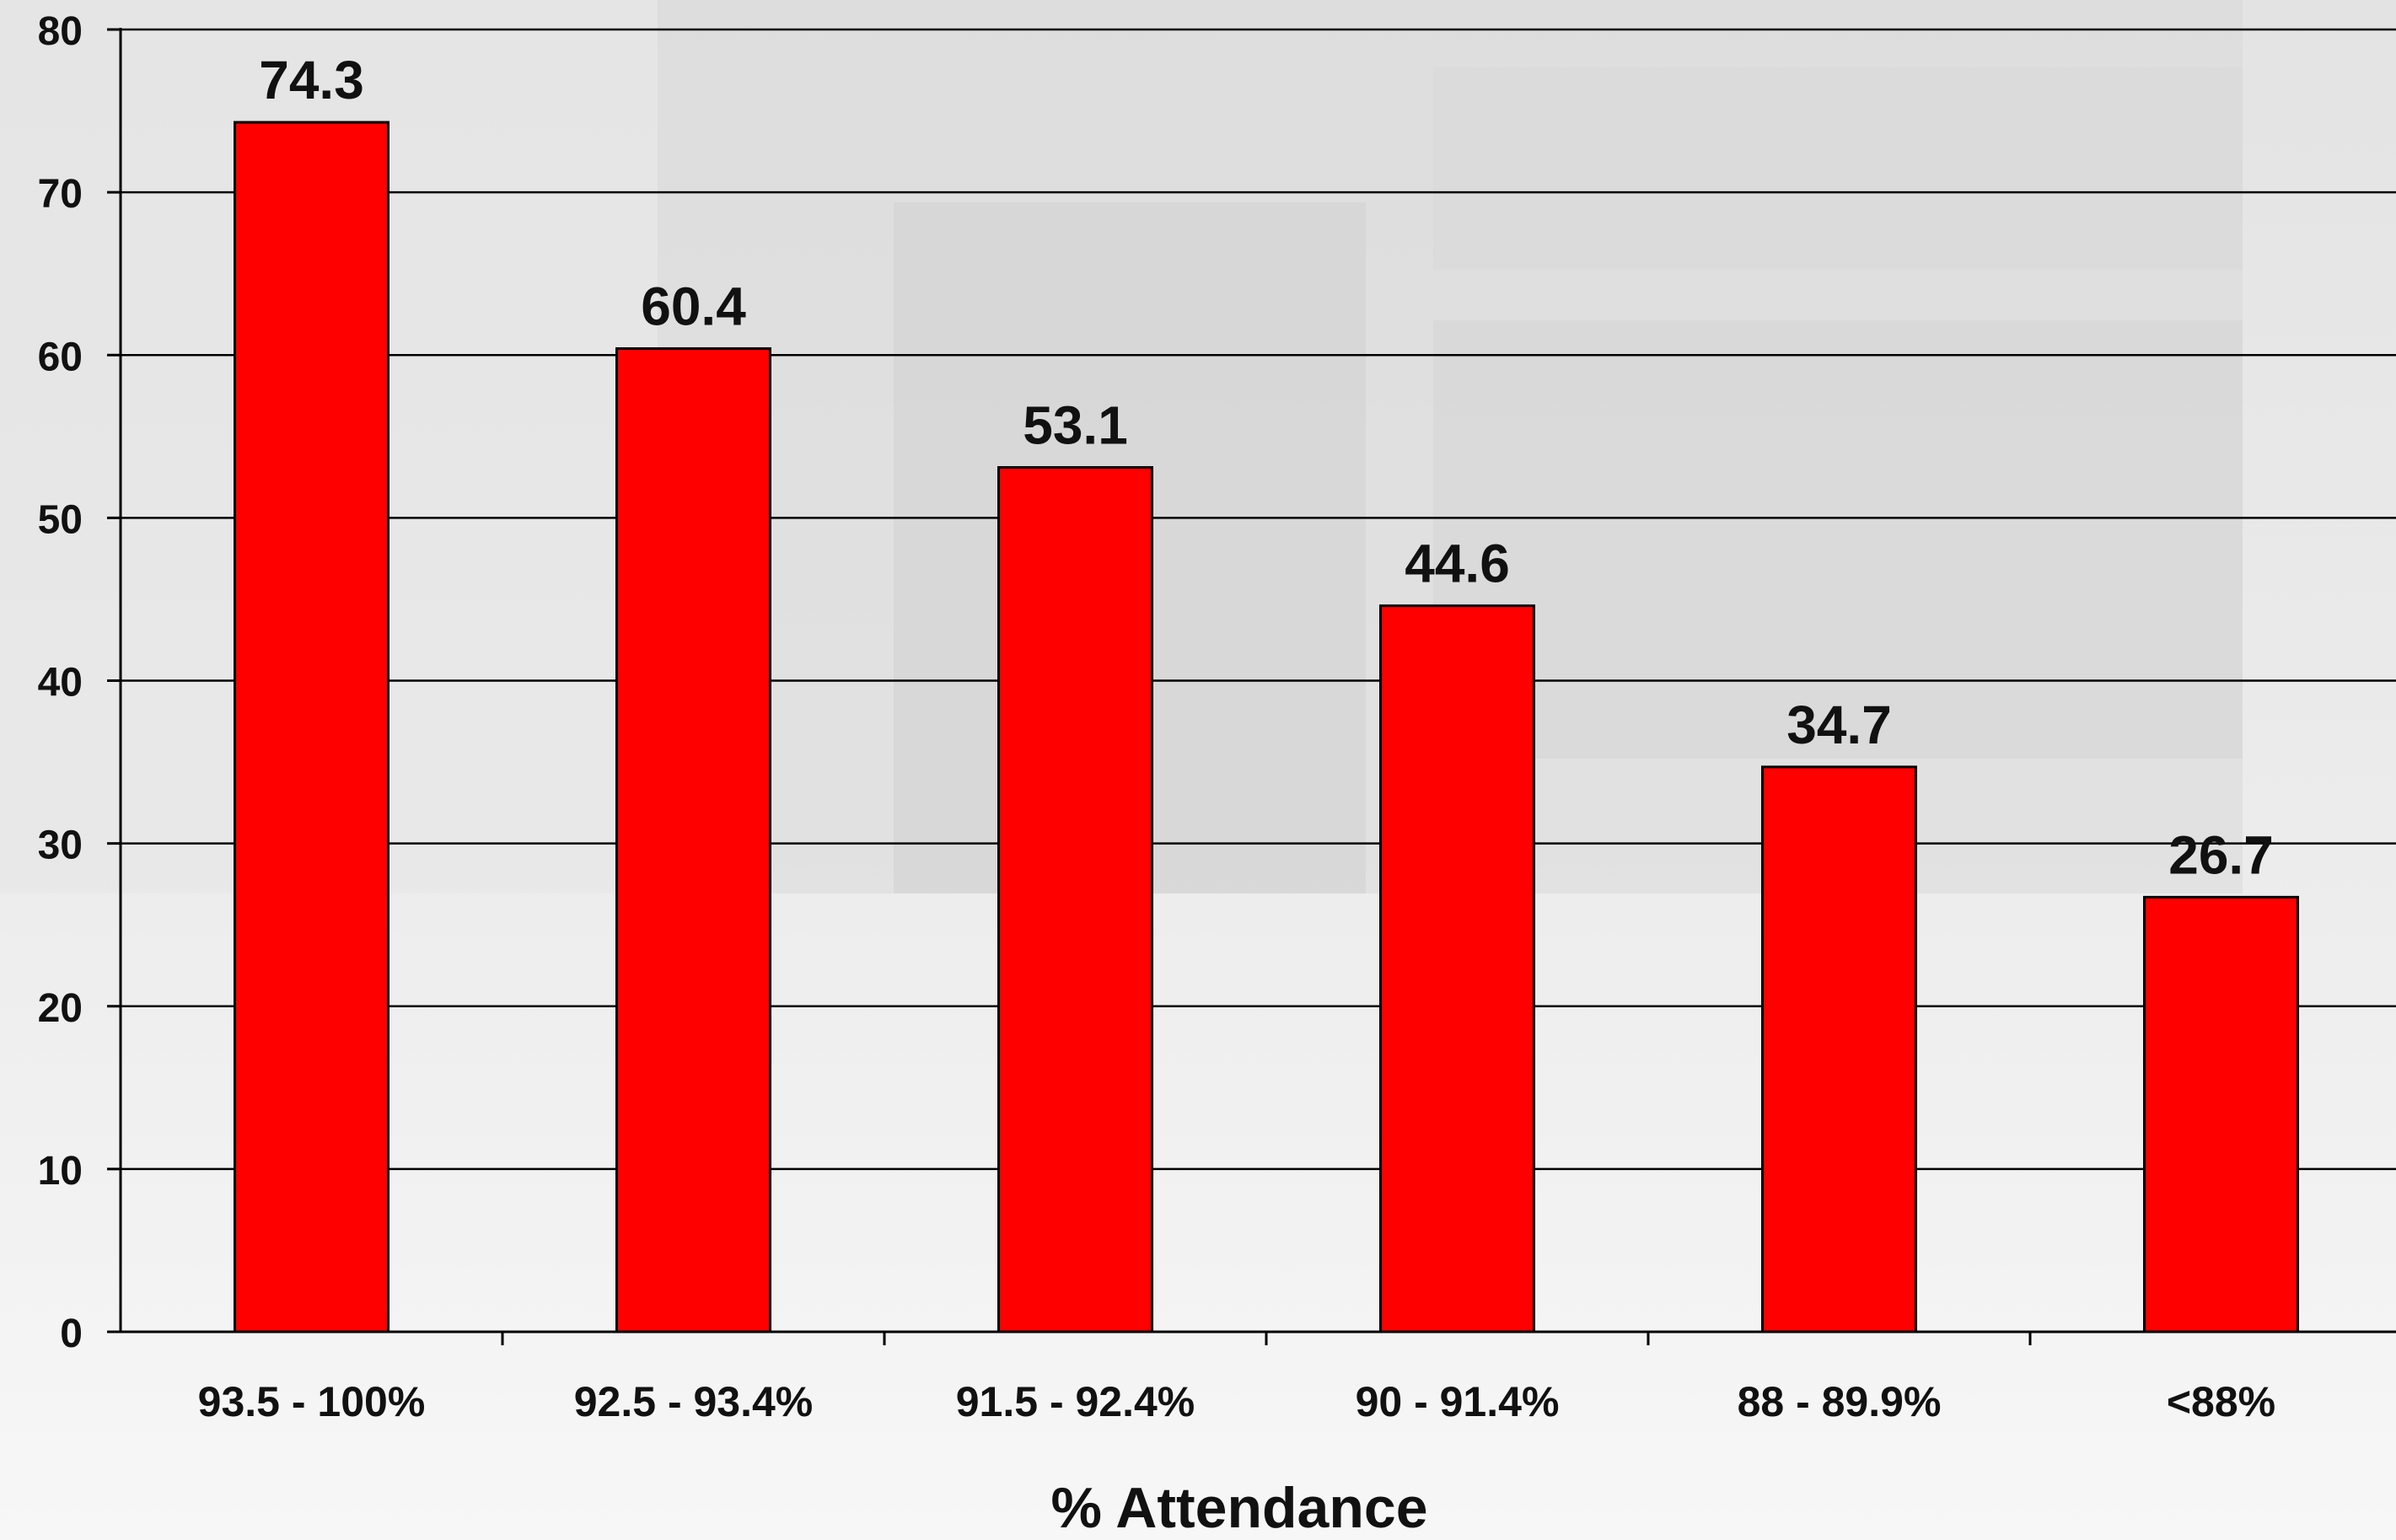 The height and width of the screenshot is (1540, 2396). Describe the element at coordinates (694, 1401) in the screenshot. I see `x-tick-label: 92.5 - 93.4%` at that location.